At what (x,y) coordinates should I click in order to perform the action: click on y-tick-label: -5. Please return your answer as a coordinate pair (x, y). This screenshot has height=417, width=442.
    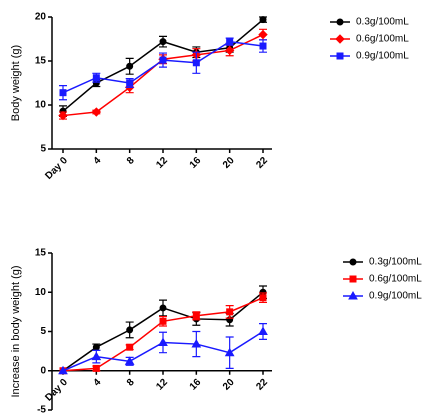
    Looking at the image, I should click on (41, 410).